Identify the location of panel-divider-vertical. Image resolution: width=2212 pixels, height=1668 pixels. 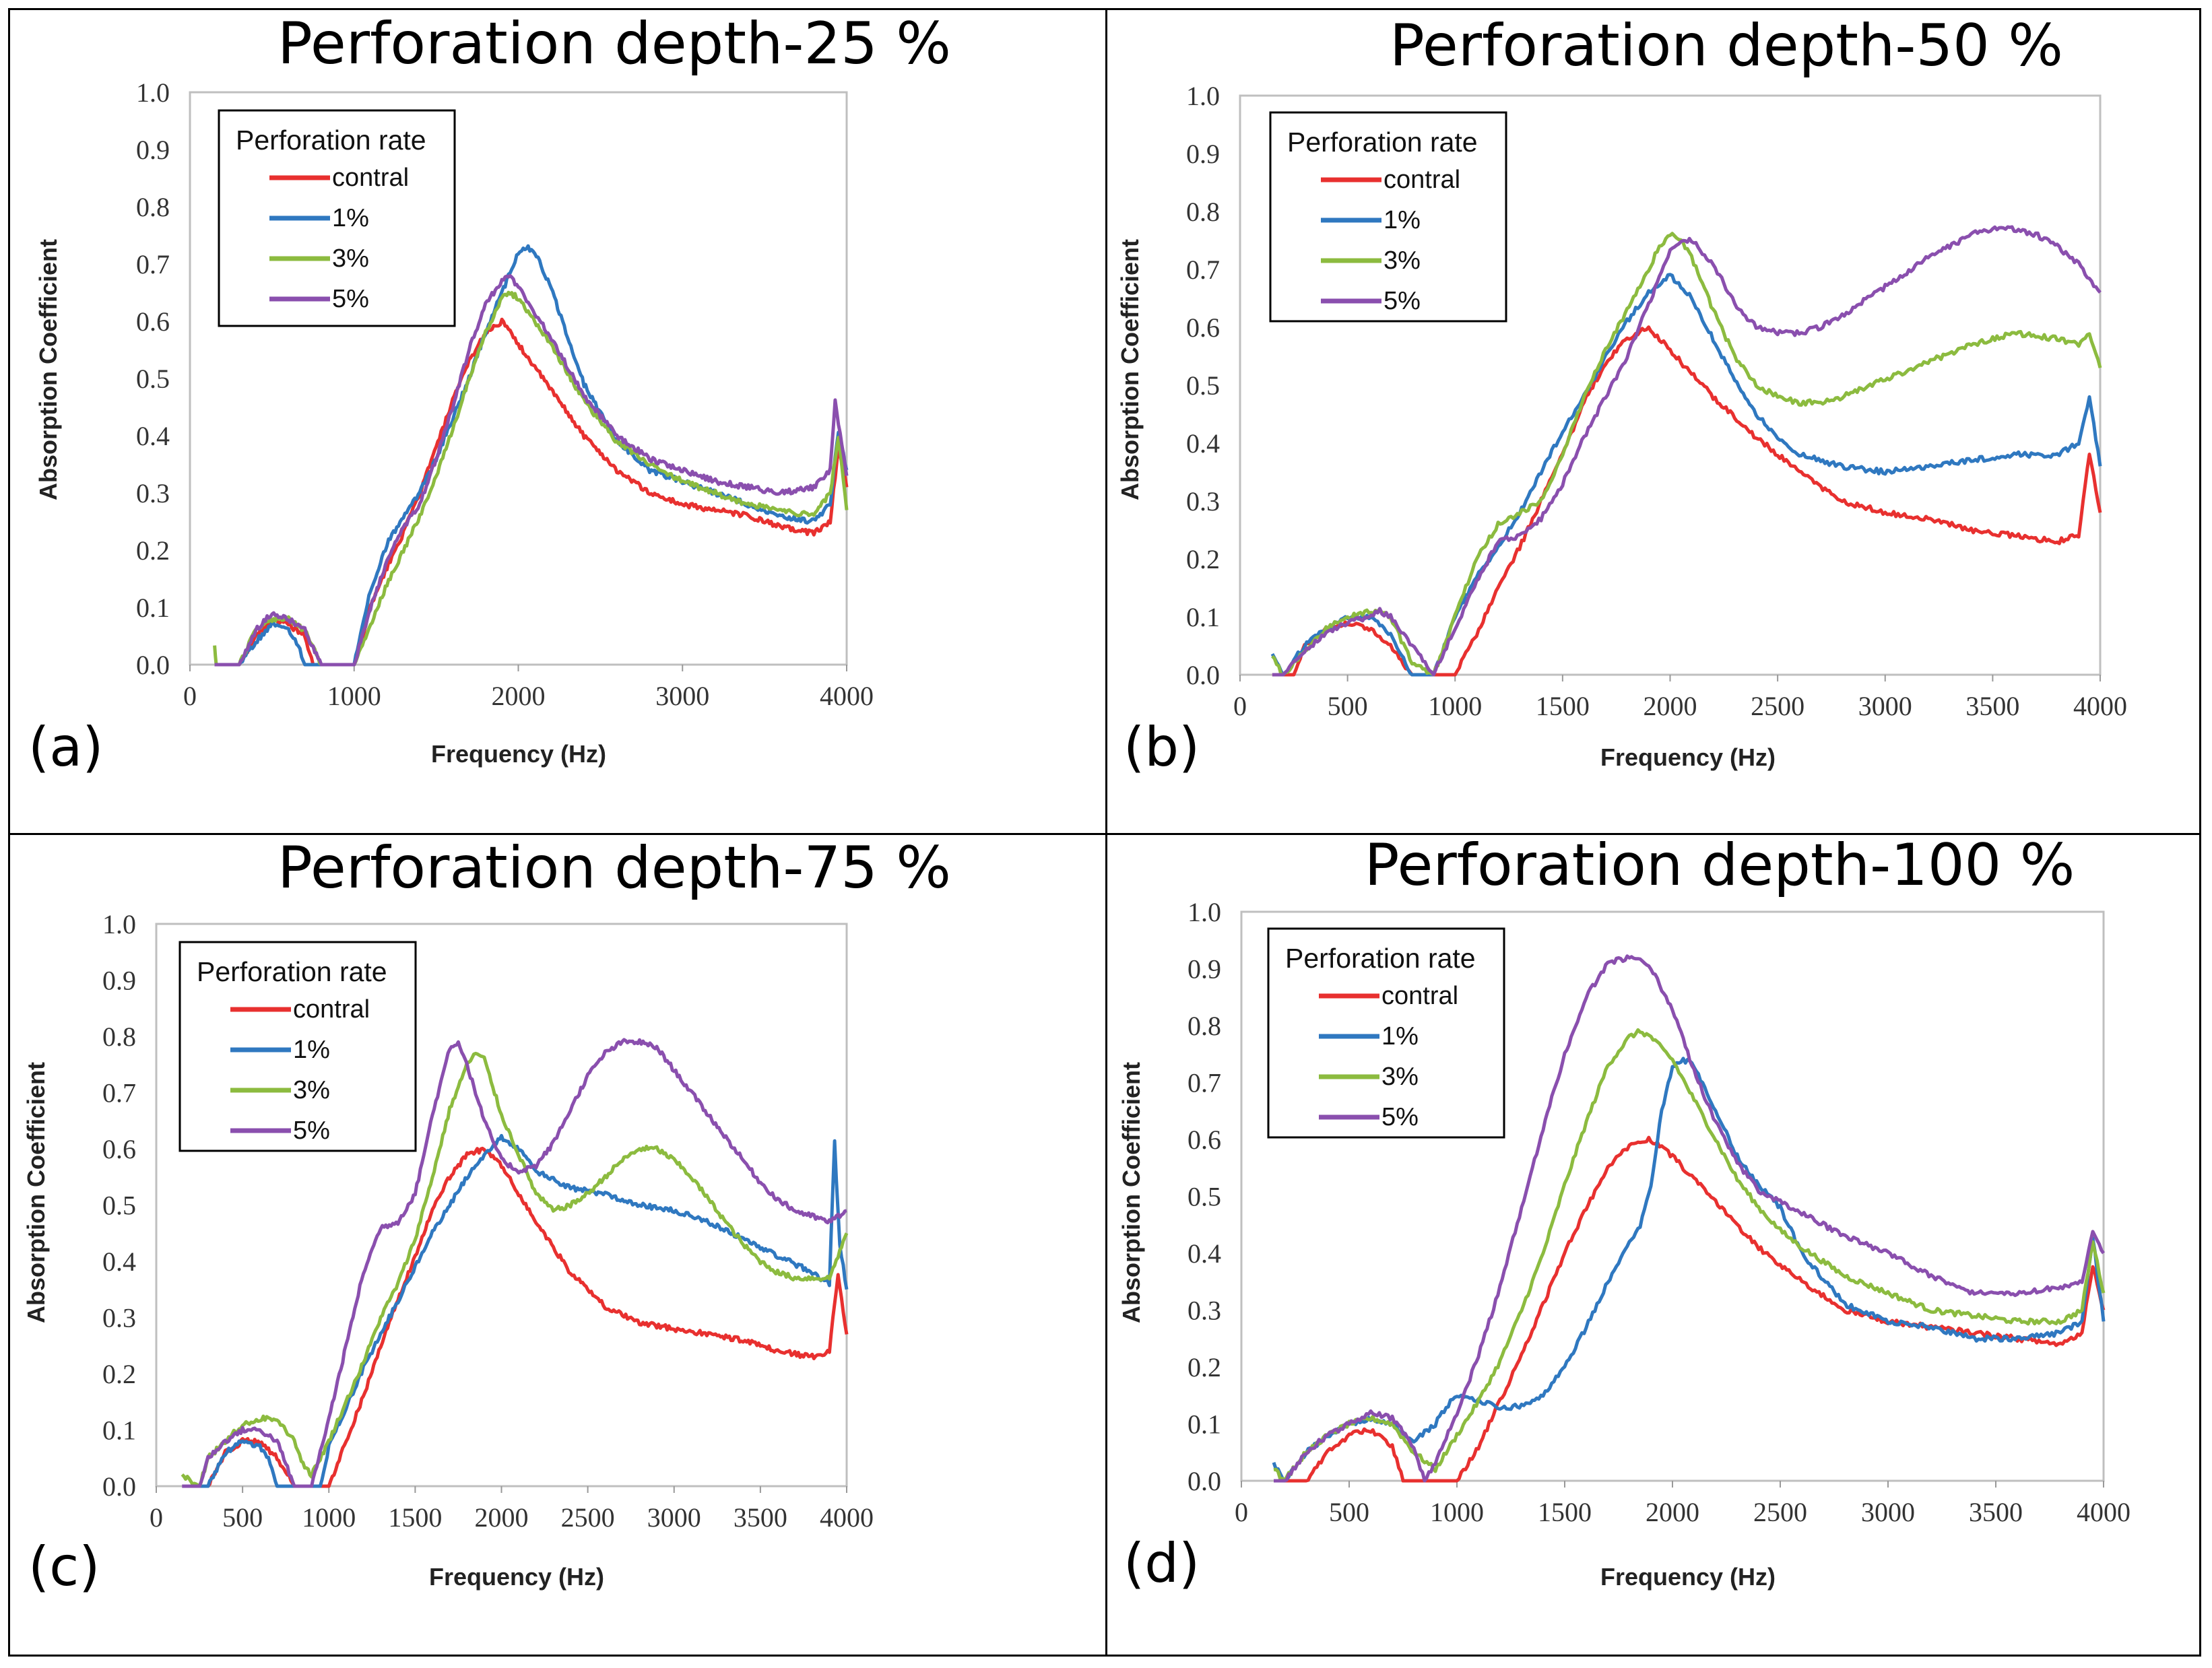
(1106, 832).